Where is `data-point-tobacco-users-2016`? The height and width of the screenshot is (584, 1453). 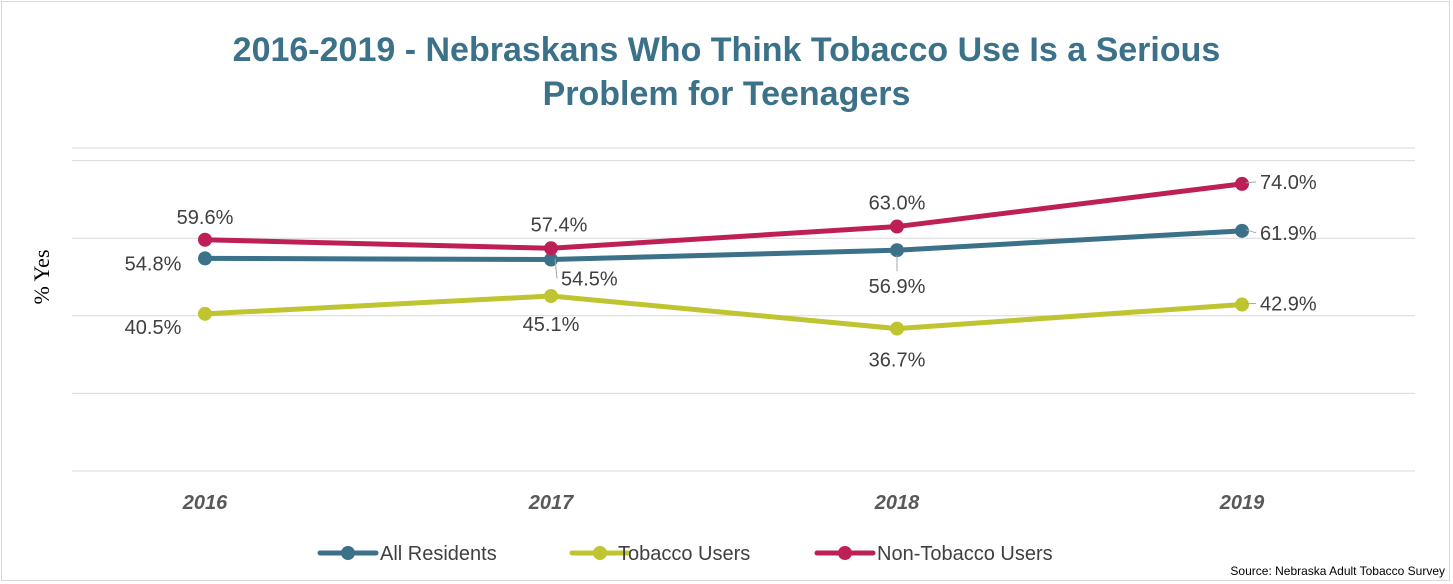
data-point-tobacco-users-2016 is located at coordinates (205, 313).